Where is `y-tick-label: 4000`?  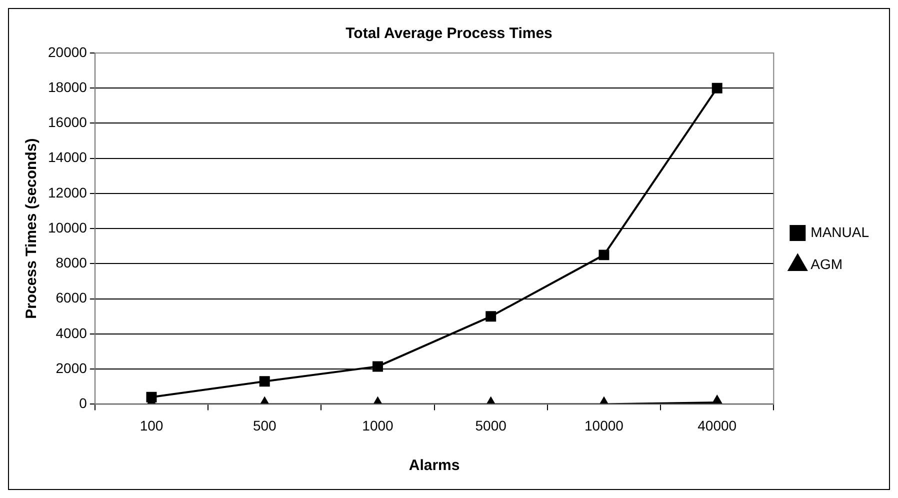
y-tick-label: 4000 is located at coordinates (72, 332).